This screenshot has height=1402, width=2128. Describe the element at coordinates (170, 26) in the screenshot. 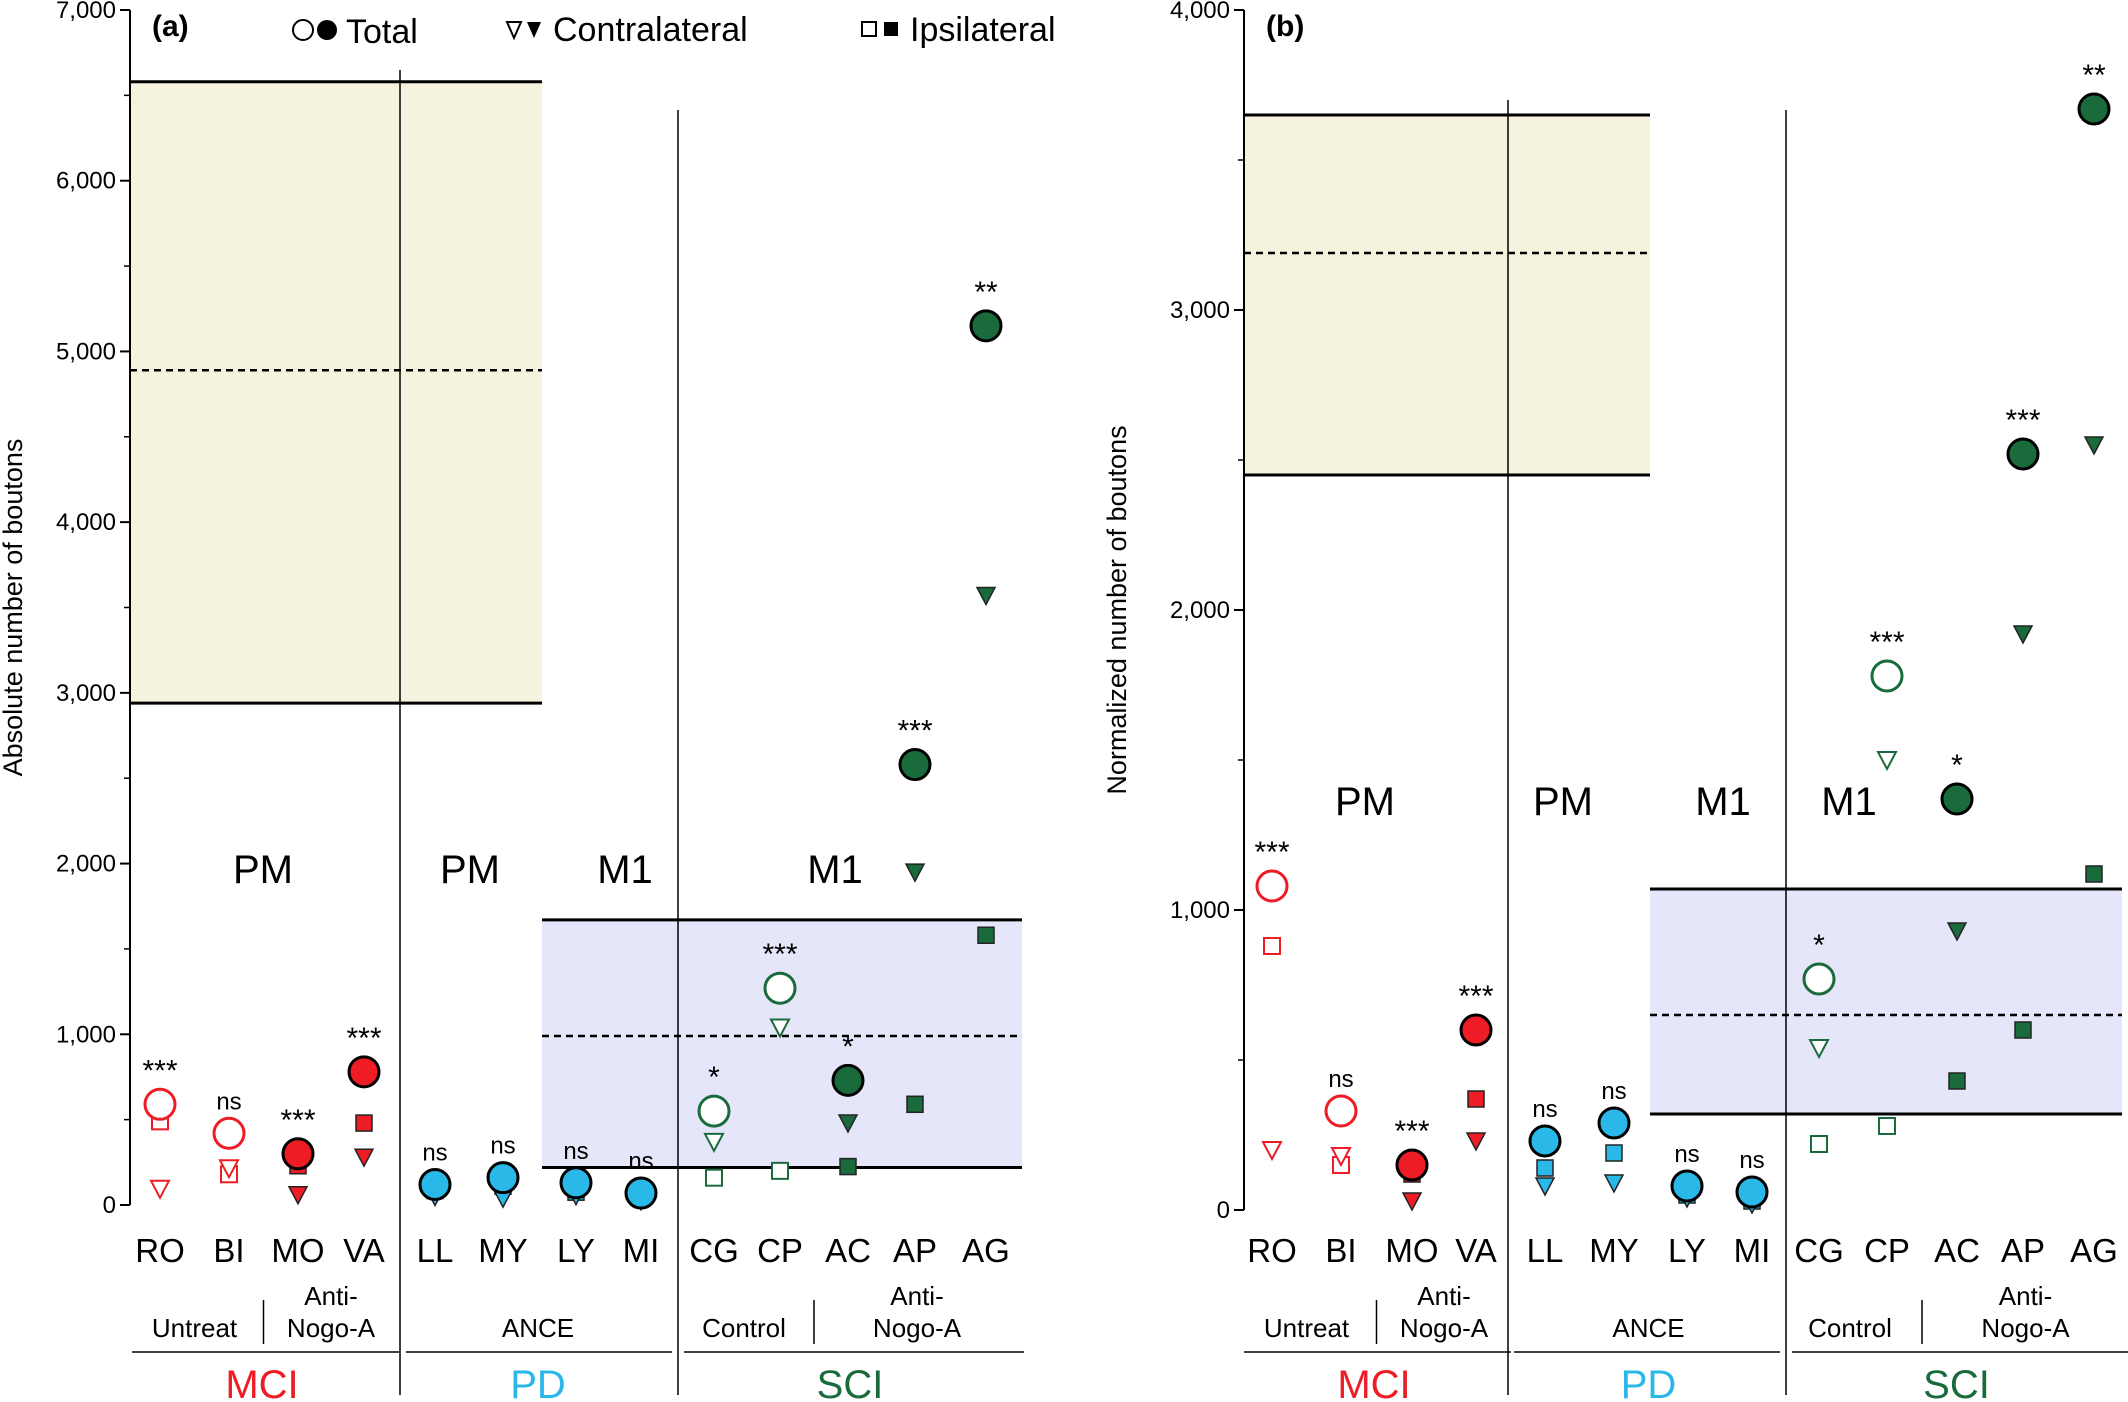

I see `panel-label: (a)` at that location.